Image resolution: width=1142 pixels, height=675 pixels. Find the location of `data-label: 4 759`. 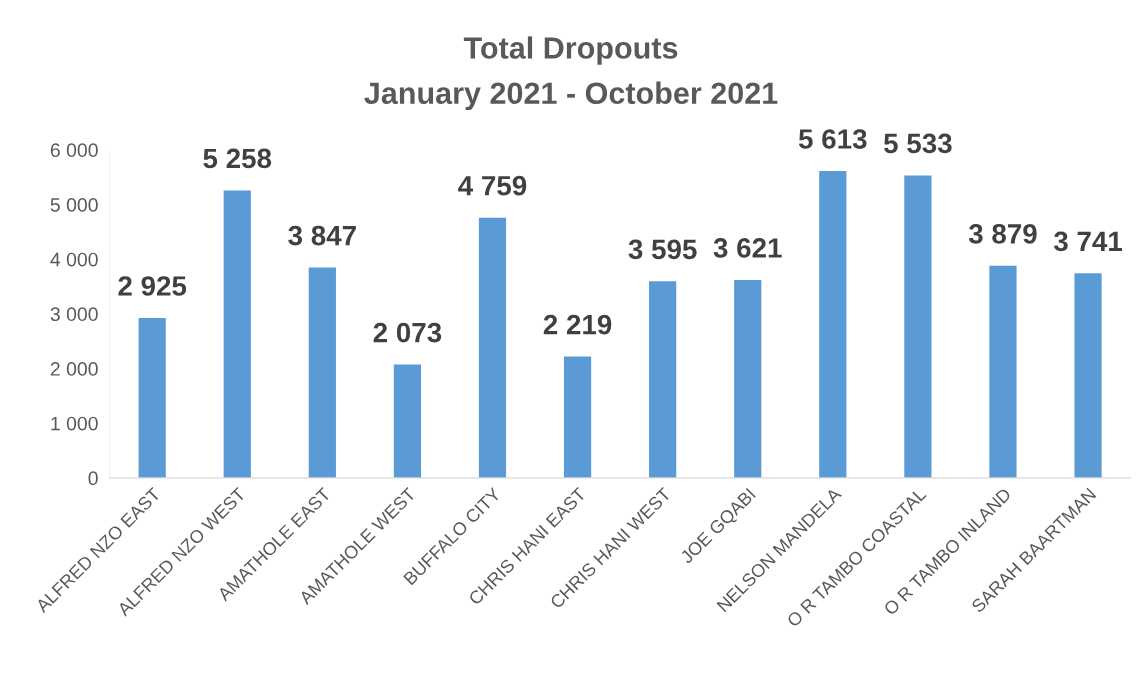

data-label: 4 759 is located at coordinates (492, 185).